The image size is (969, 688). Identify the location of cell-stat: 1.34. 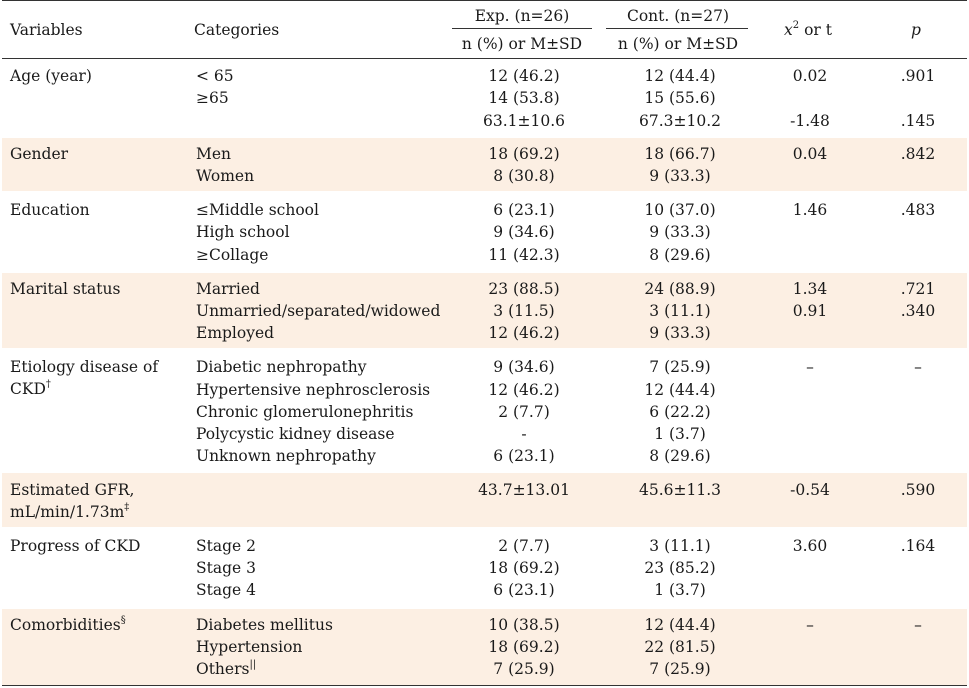
(810, 289).